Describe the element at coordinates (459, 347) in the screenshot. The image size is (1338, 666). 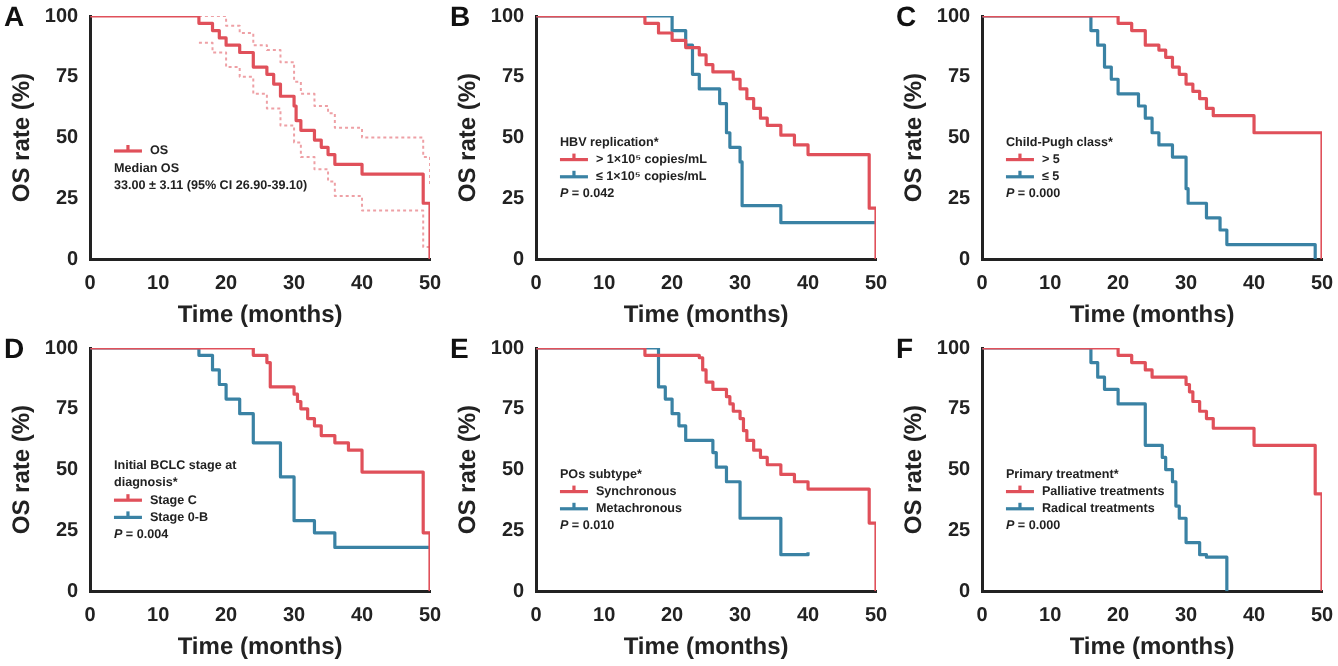
I see `chart-title: E` at that location.